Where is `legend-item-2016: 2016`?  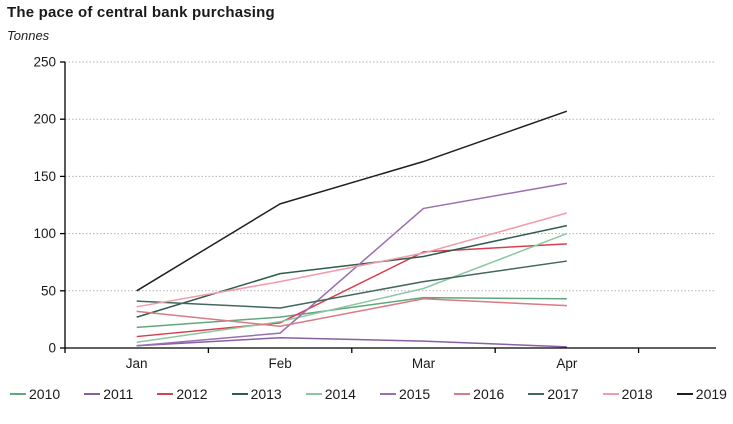
legend-item-2016: 2016 is located at coordinates (479, 394).